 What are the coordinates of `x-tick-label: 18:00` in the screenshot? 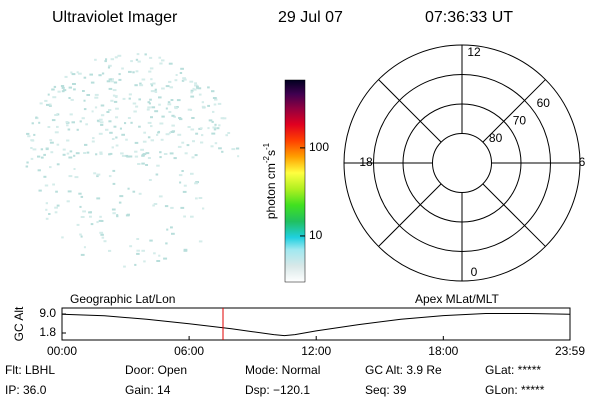 It's located at (443, 351).